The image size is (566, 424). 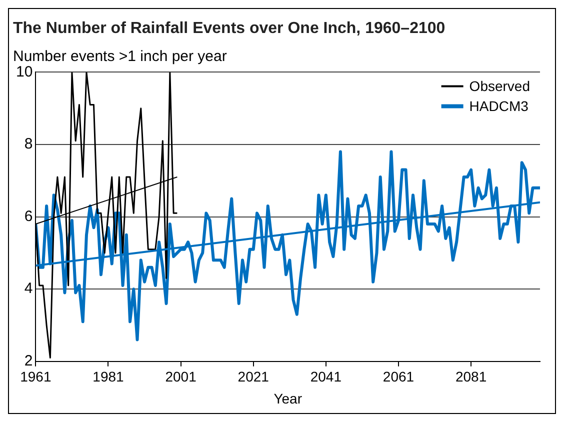 I want to click on x-tick-label: 1961, so click(x=36, y=376).